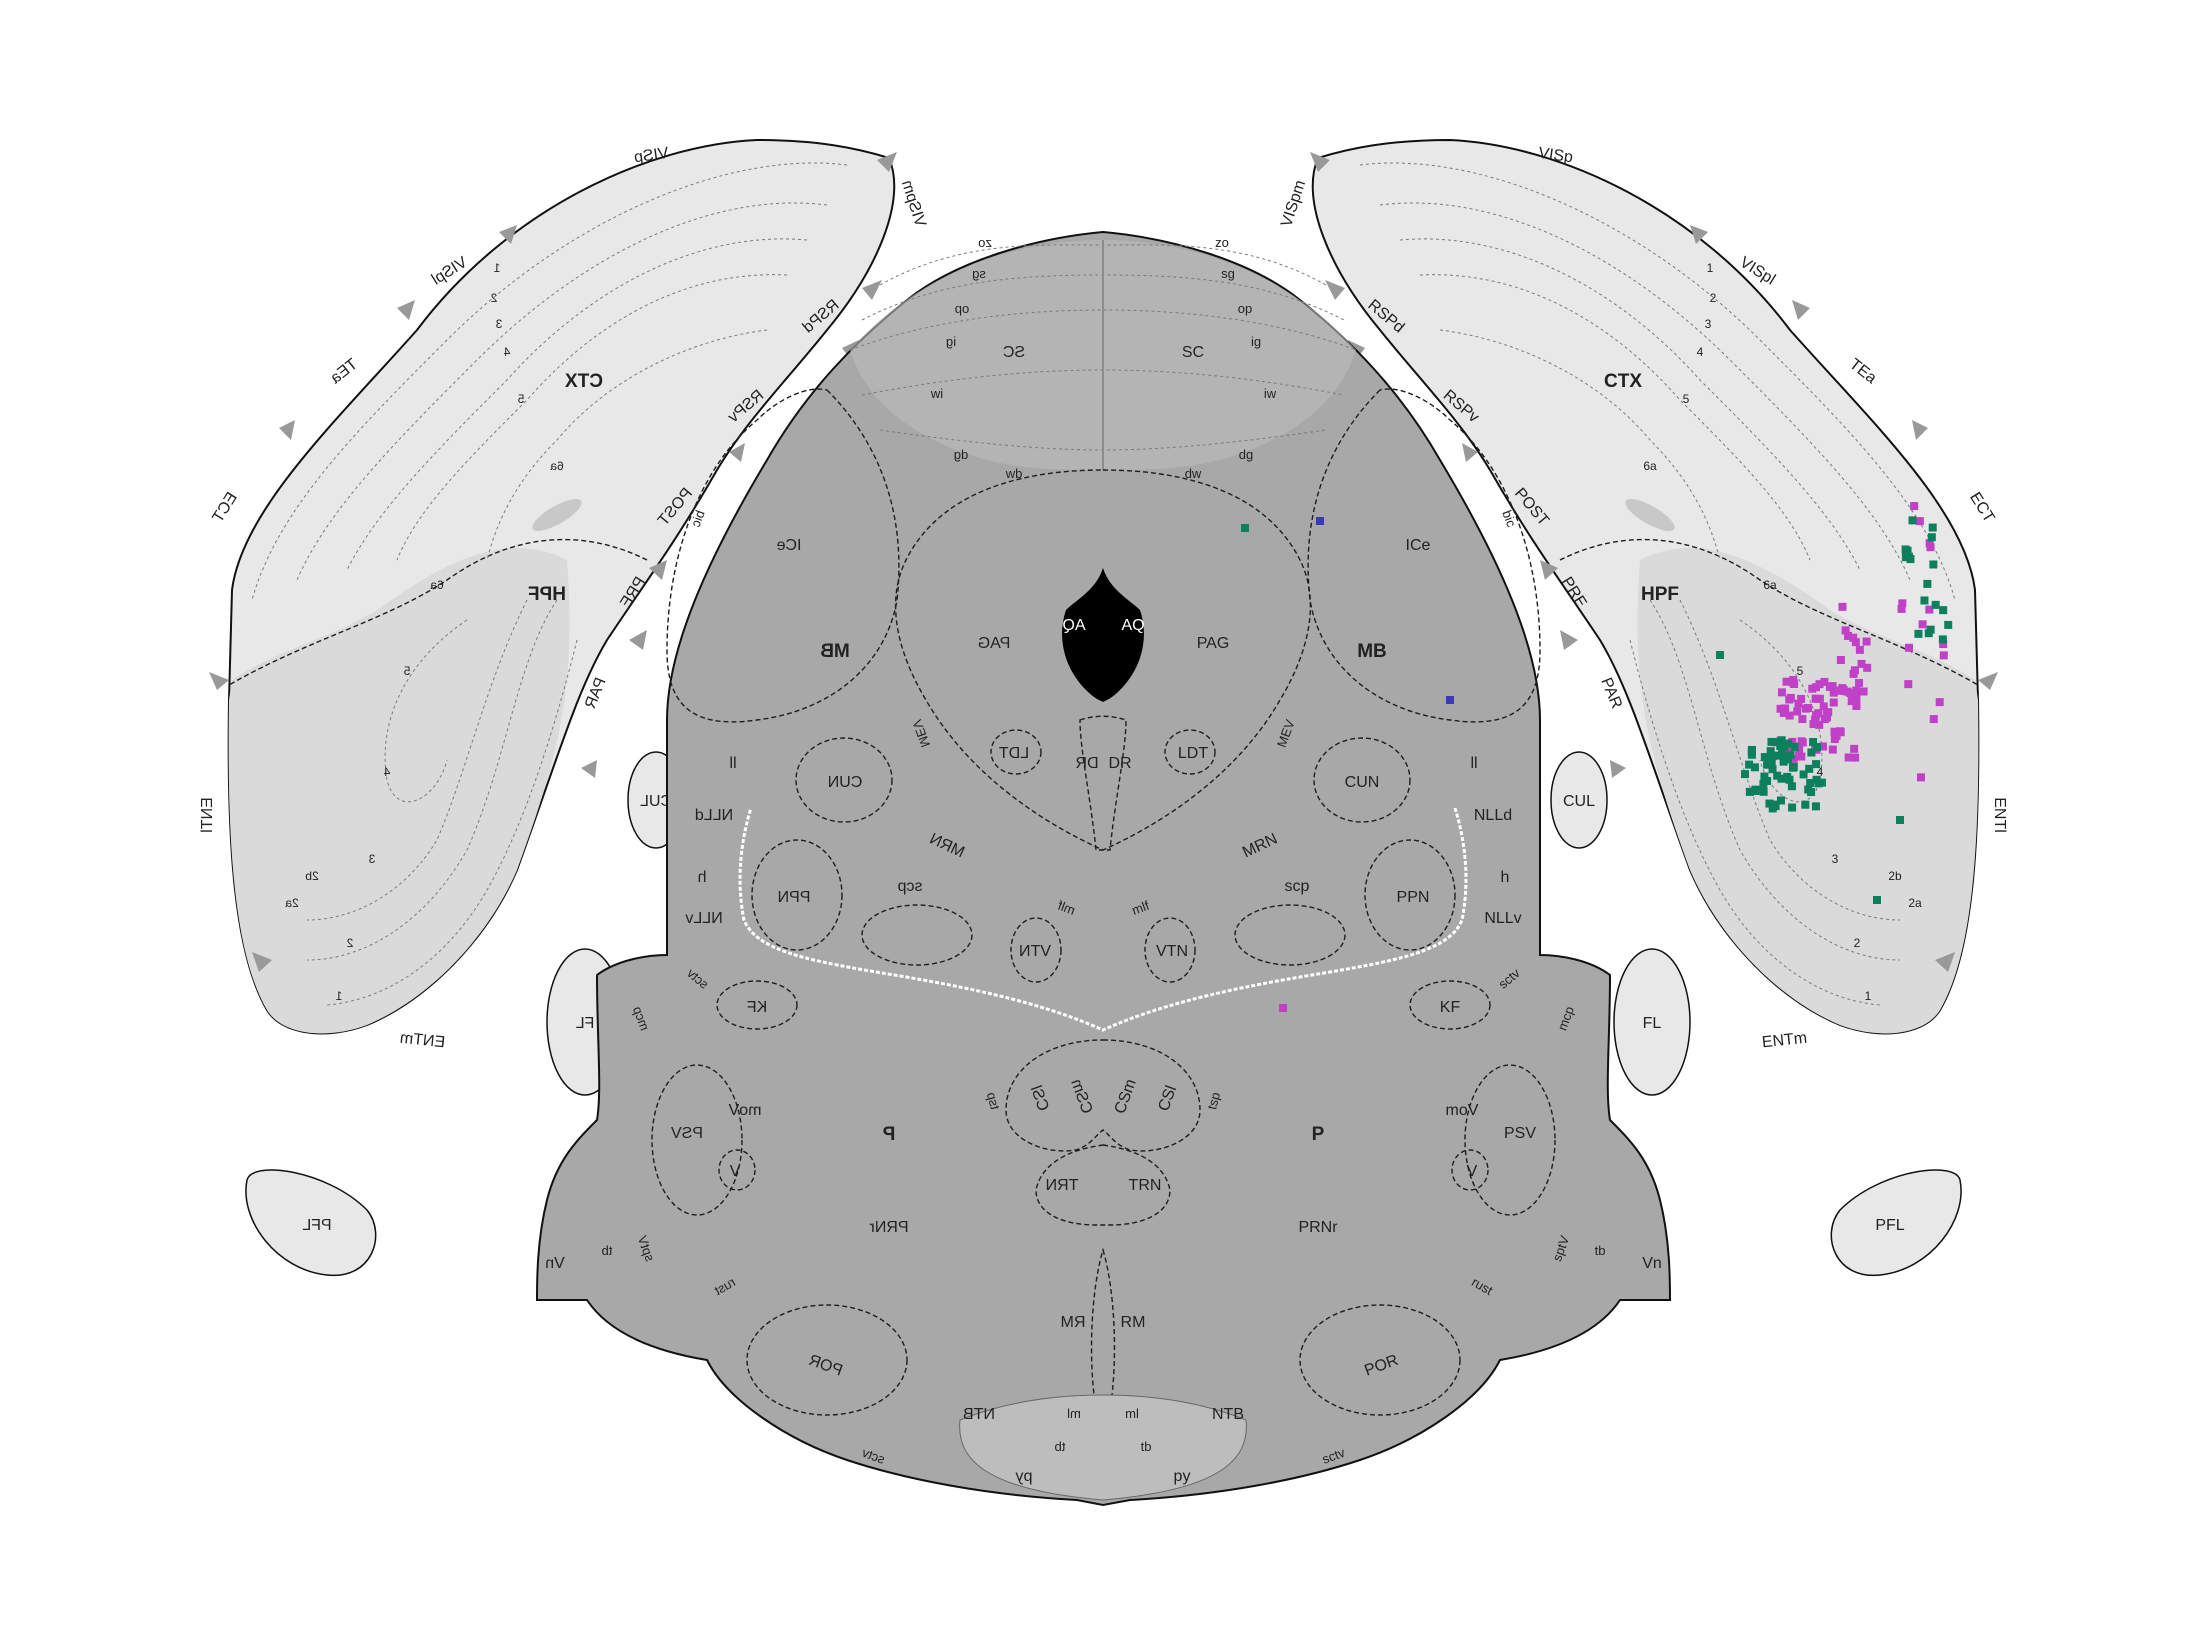  What do you see at coordinates (1372, 651) in the screenshot?
I see `label-mb-right: MB` at bounding box center [1372, 651].